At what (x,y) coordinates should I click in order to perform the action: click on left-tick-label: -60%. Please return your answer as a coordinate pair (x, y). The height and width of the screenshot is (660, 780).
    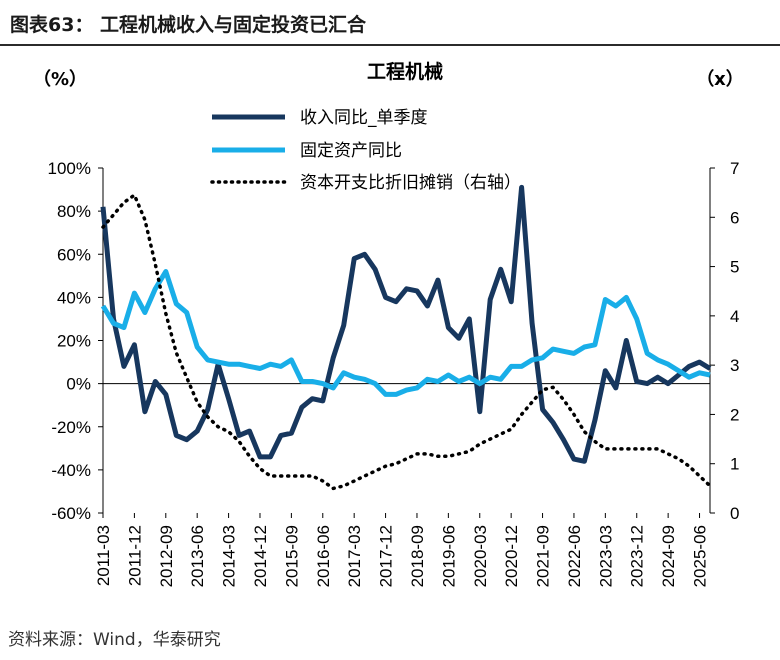
    Looking at the image, I should click on (71, 513).